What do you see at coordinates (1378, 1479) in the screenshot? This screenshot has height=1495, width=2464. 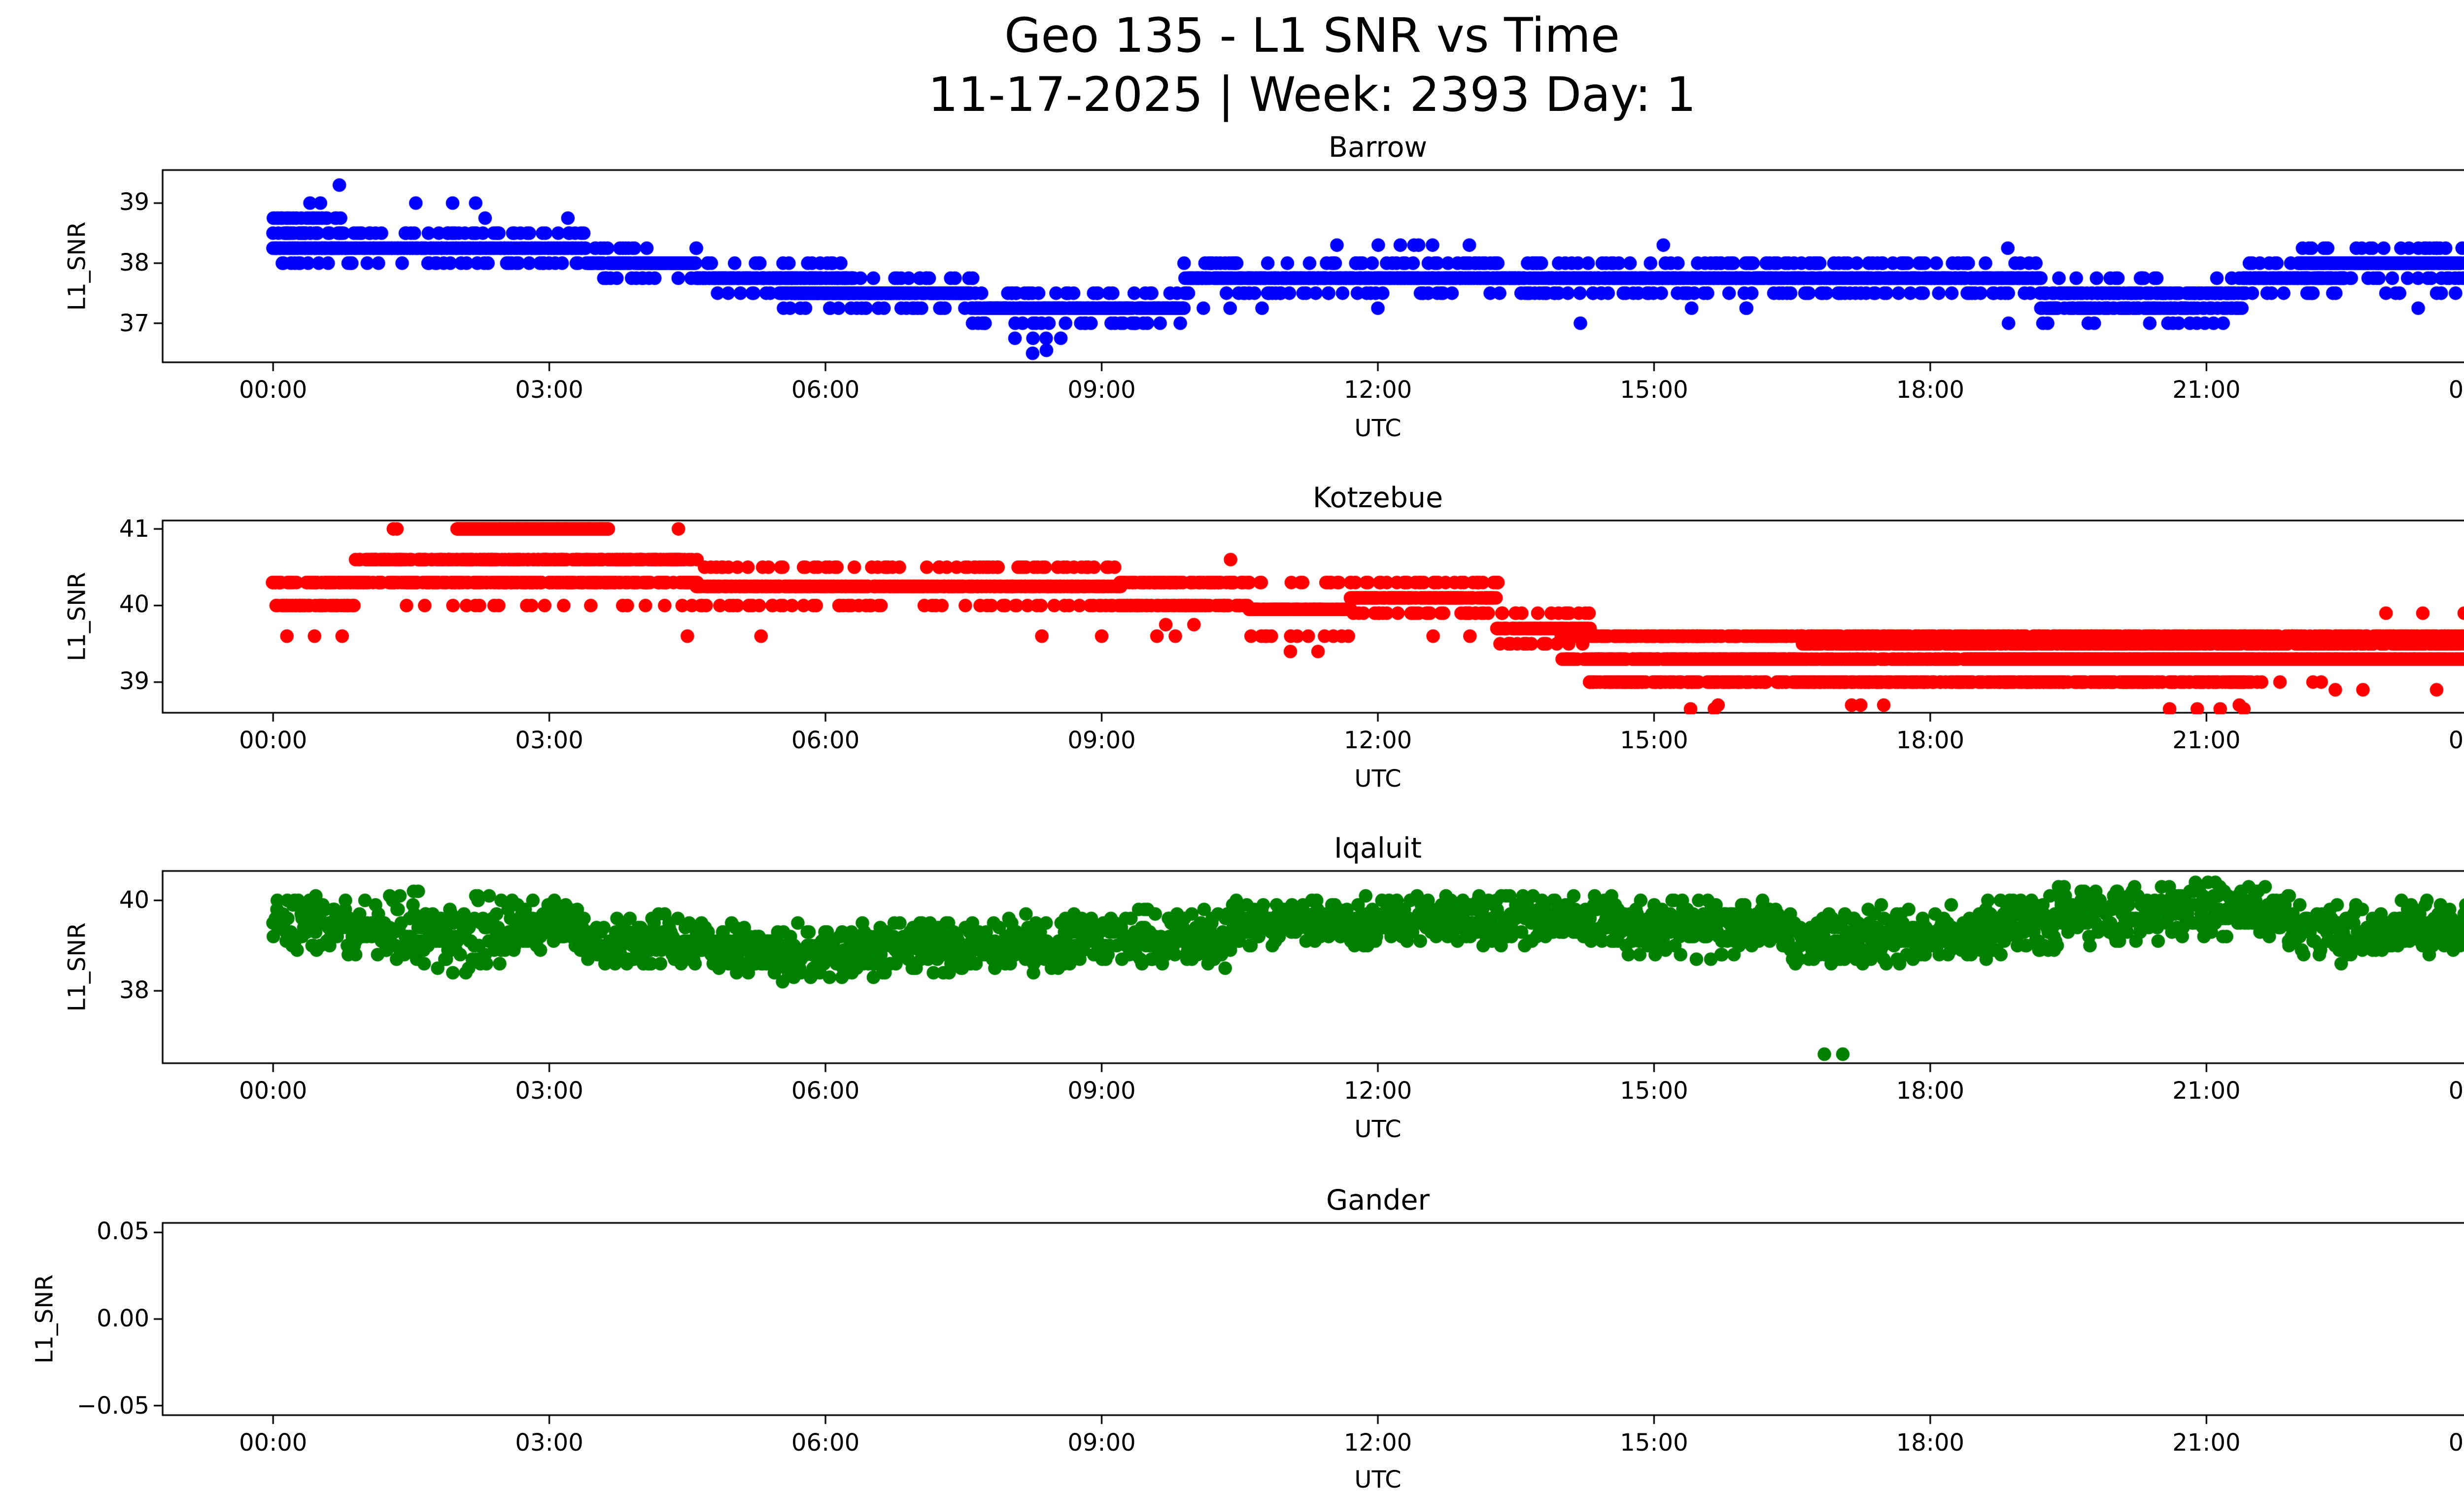 I see `x-axis-label-gander: UTC` at bounding box center [1378, 1479].